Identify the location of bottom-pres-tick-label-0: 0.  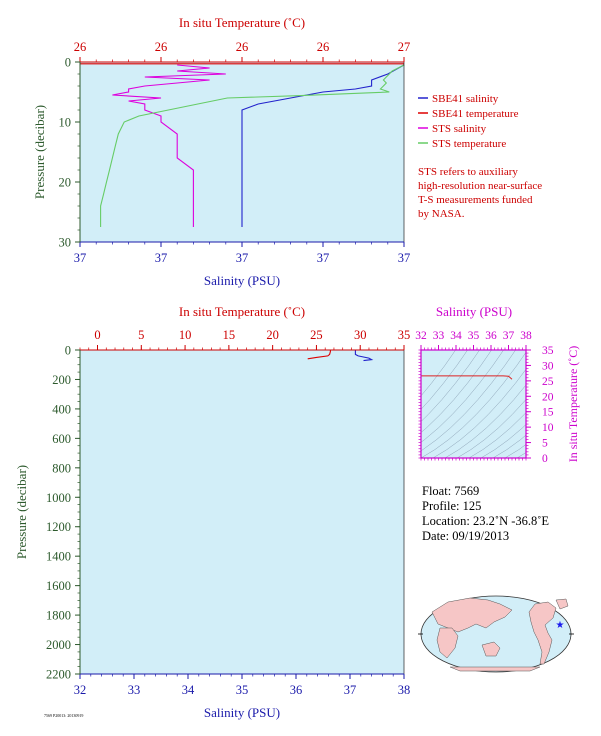
(68, 351).